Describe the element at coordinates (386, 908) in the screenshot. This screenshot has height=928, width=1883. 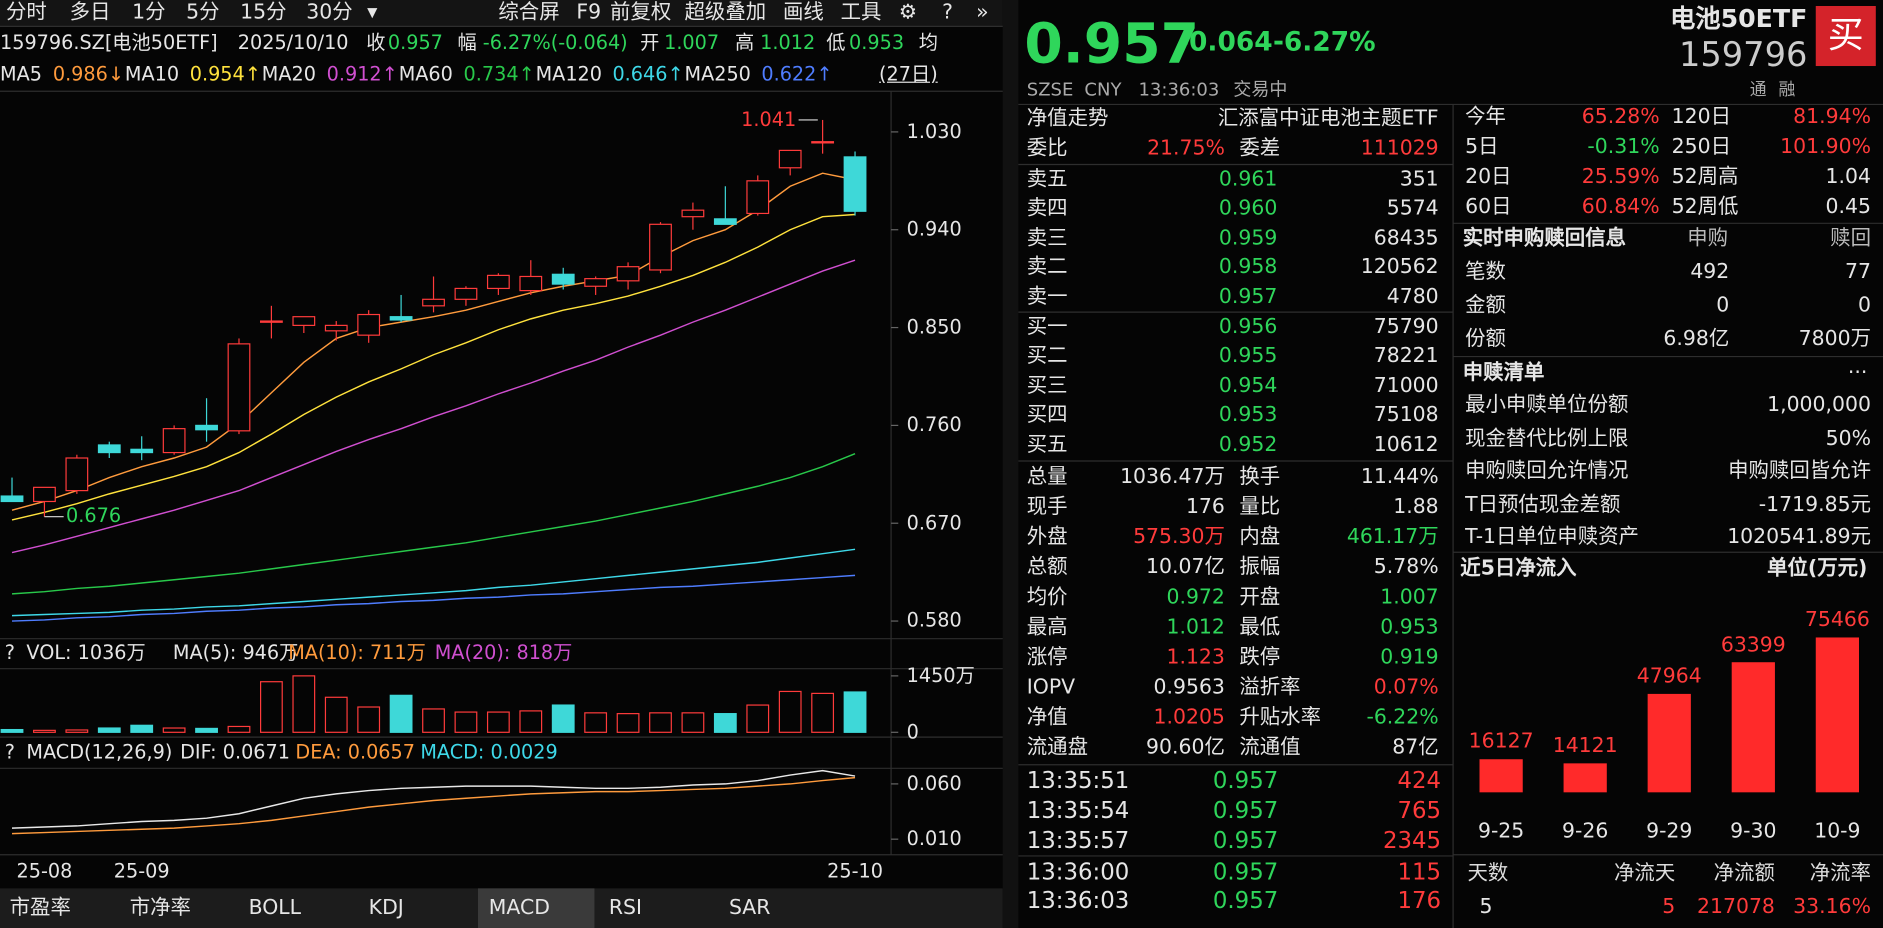
I see `indicator-tab: KDJ` at that location.